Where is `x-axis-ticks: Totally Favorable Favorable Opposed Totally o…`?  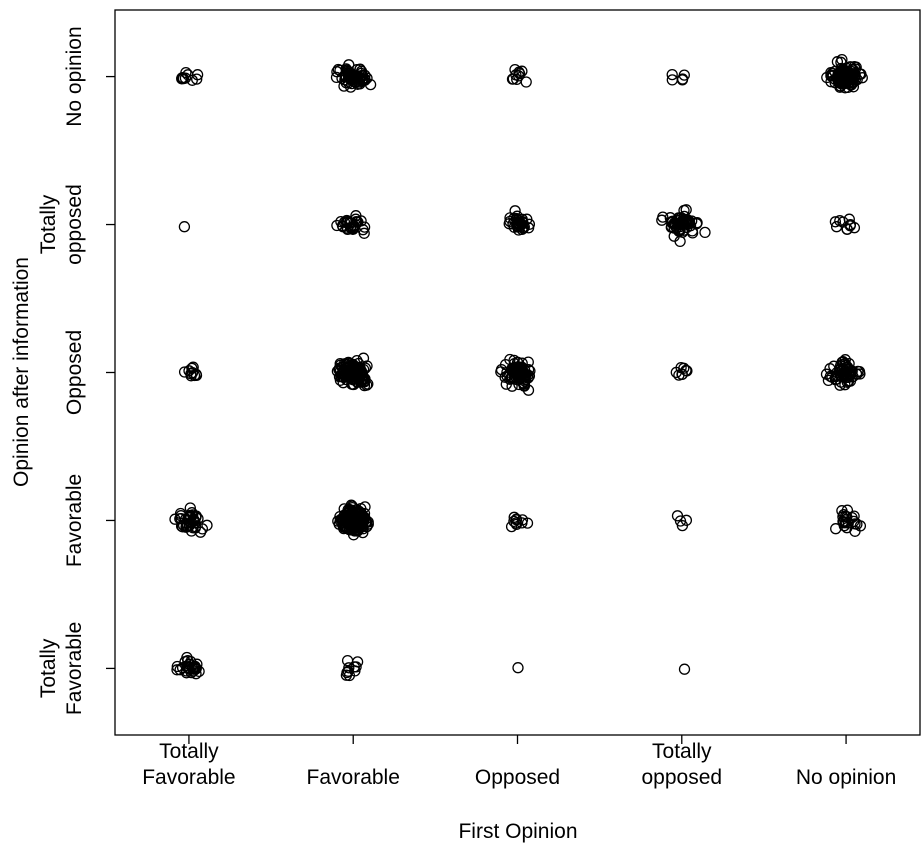
x-axis-ticks: Totally Favorable Favorable Opposed Totally o… is located at coordinates (519, 762).